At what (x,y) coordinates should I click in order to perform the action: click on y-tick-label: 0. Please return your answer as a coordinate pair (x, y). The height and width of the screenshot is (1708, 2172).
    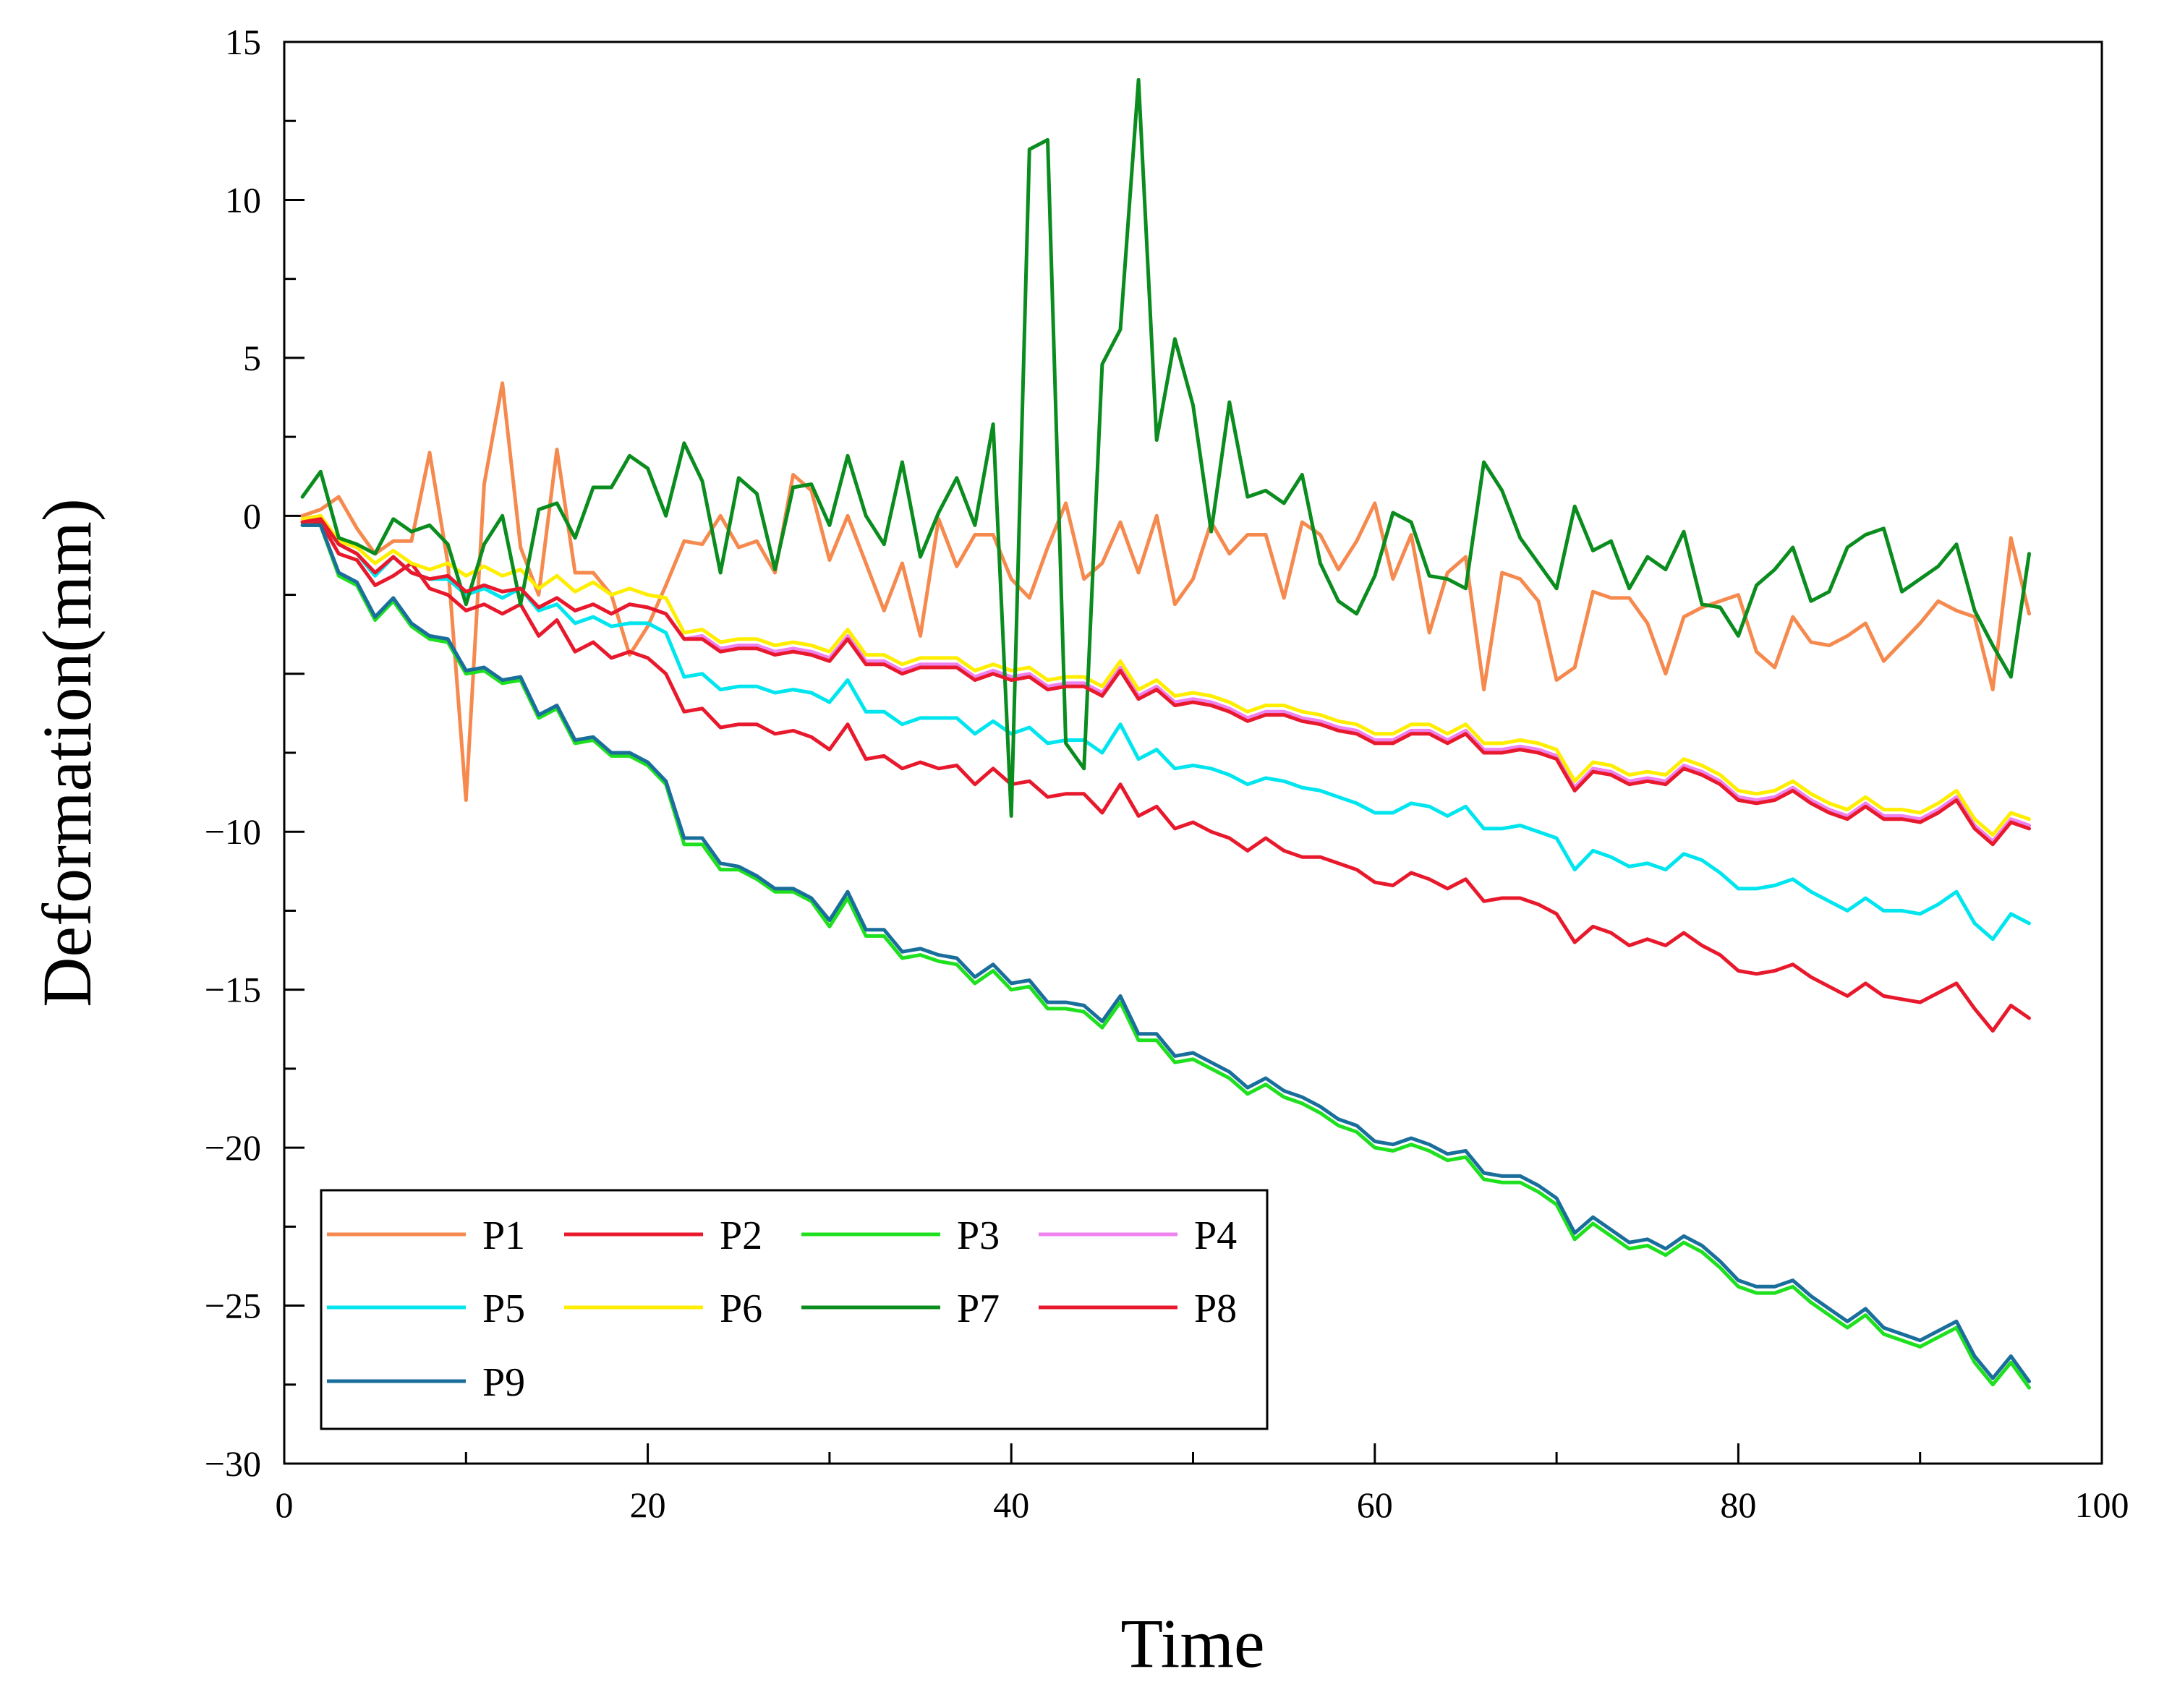
    Looking at the image, I should click on (252, 515).